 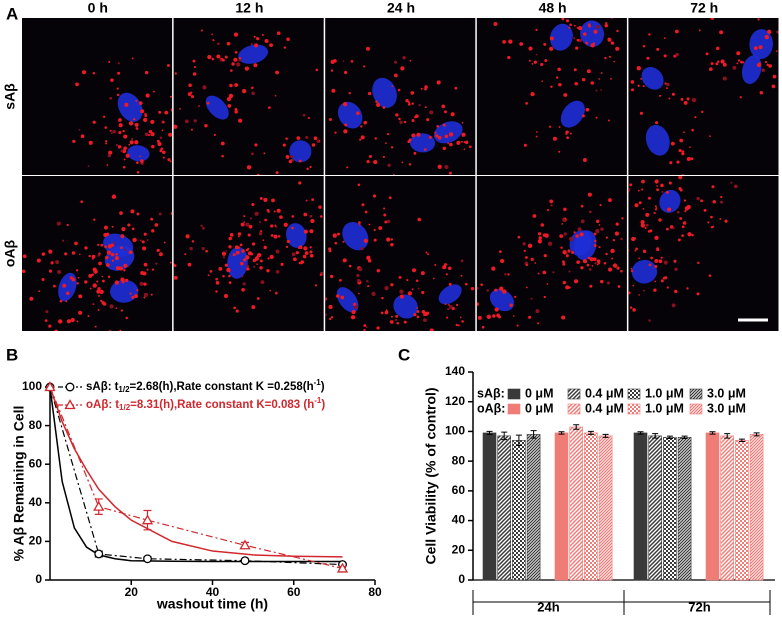 What do you see at coordinates (556, 90) in the screenshot?
I see `stain-layer` at bounding box center [556, 90].